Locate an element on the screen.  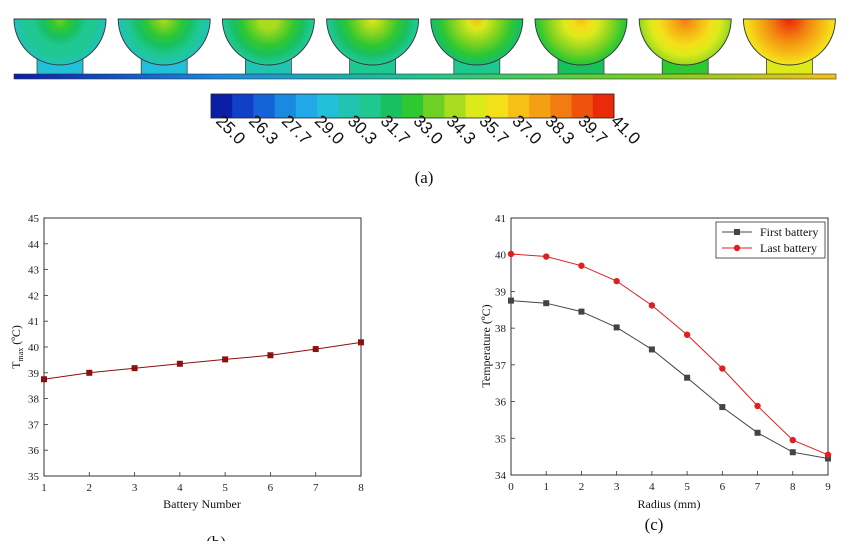
x-axis-label: Radius (mm) is located at coordinates (669, 504).